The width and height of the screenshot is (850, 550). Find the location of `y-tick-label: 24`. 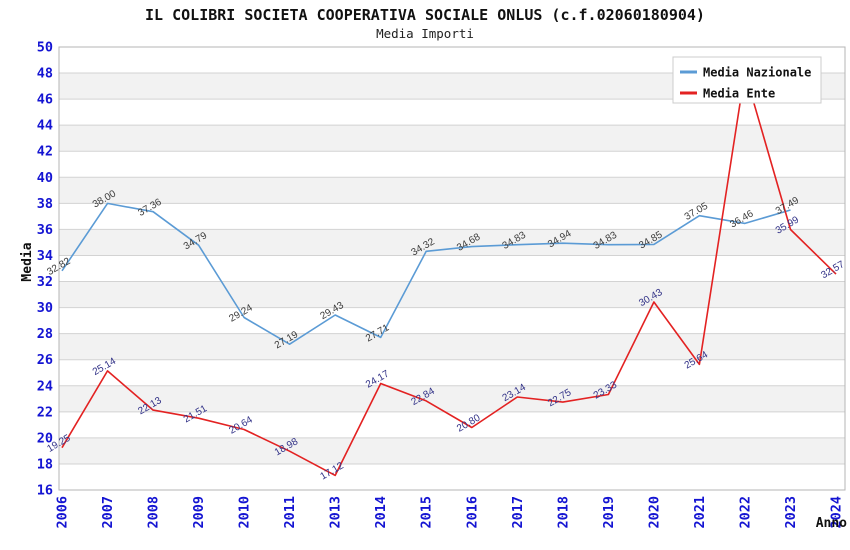

y-tick-label: 24 is located at coordinates (45, 386).